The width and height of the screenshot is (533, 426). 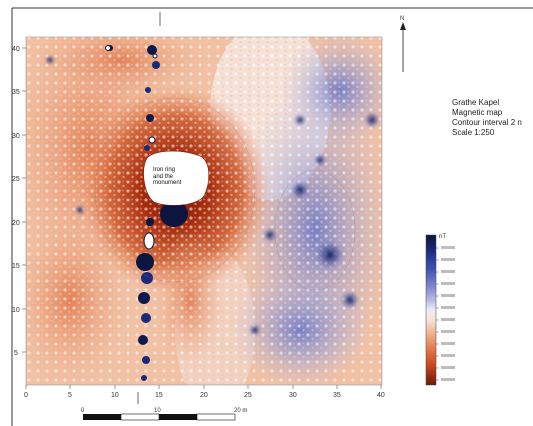 What do you see at coordinates (16, 179) in the screenshot?
I see `y-tick-label: 25` at bounding box center [16, 179].